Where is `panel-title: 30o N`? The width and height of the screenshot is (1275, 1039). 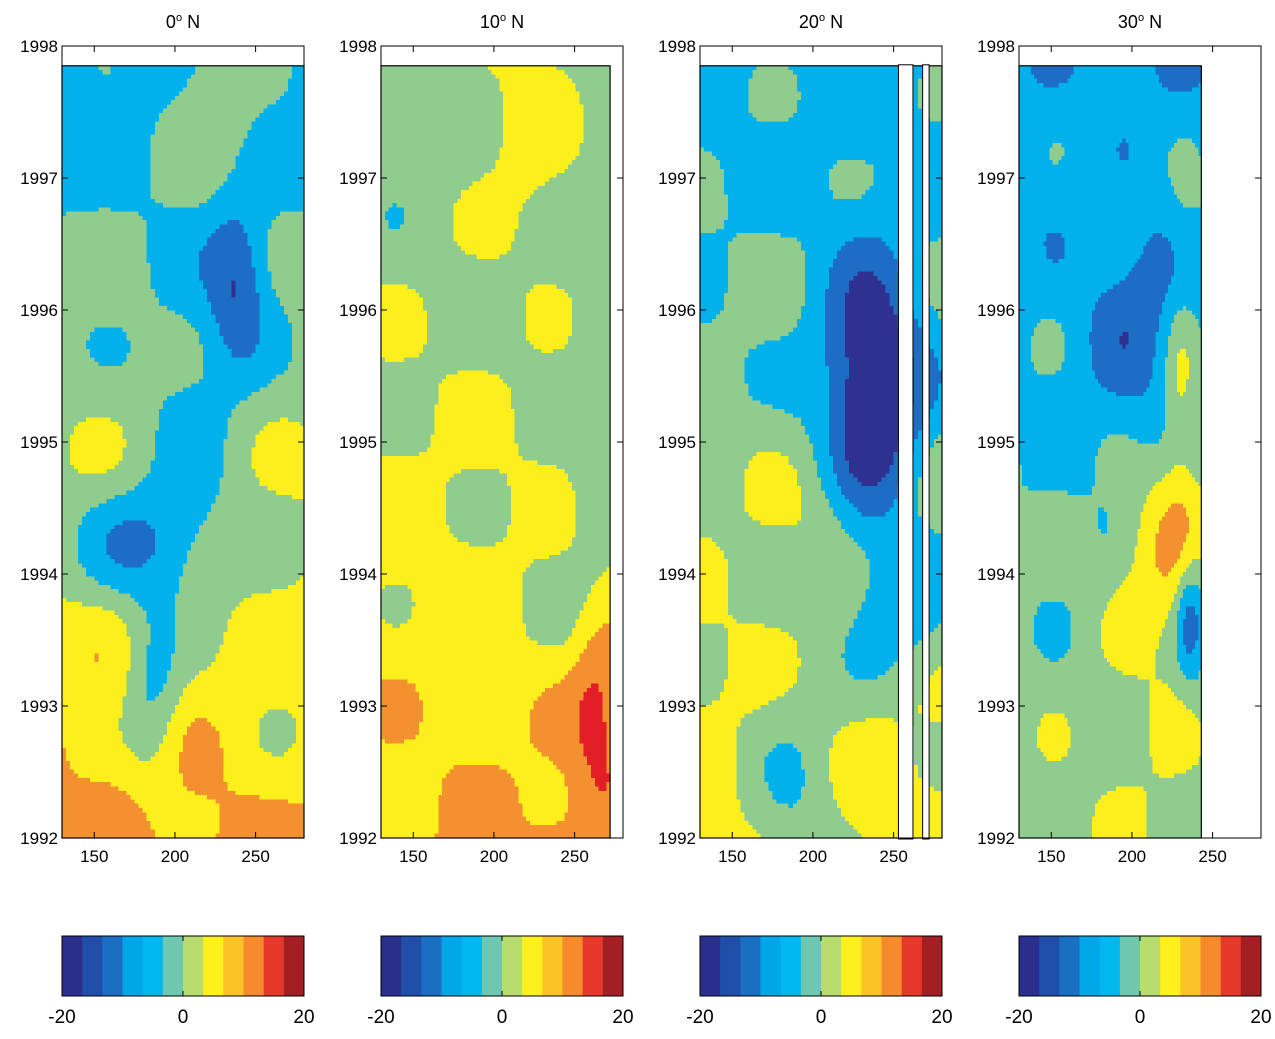 panel-title: 30o N is located at coordinates (1140, 22).